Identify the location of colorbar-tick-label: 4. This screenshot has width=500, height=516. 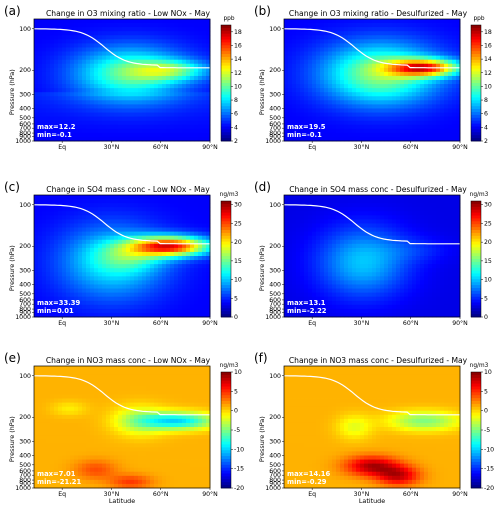
(486, 127).